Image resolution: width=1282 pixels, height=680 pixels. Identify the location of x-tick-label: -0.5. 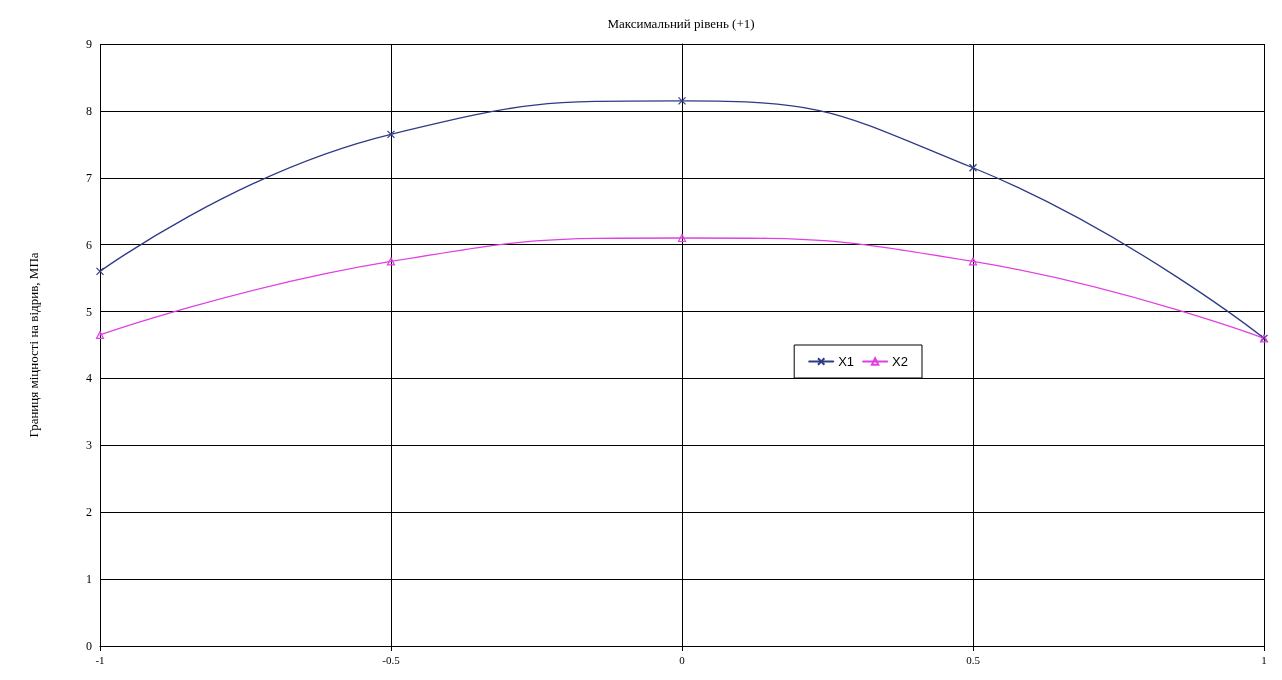
(391, 659).